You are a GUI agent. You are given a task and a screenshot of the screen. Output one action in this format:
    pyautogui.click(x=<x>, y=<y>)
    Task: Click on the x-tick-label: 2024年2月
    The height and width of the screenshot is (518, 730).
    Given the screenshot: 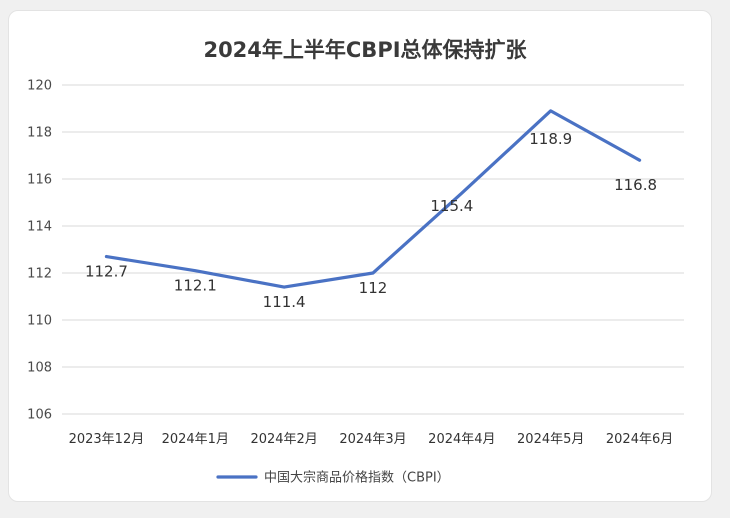 What is the action you would take?
    pyautogui.click(x=283, y=439)
    